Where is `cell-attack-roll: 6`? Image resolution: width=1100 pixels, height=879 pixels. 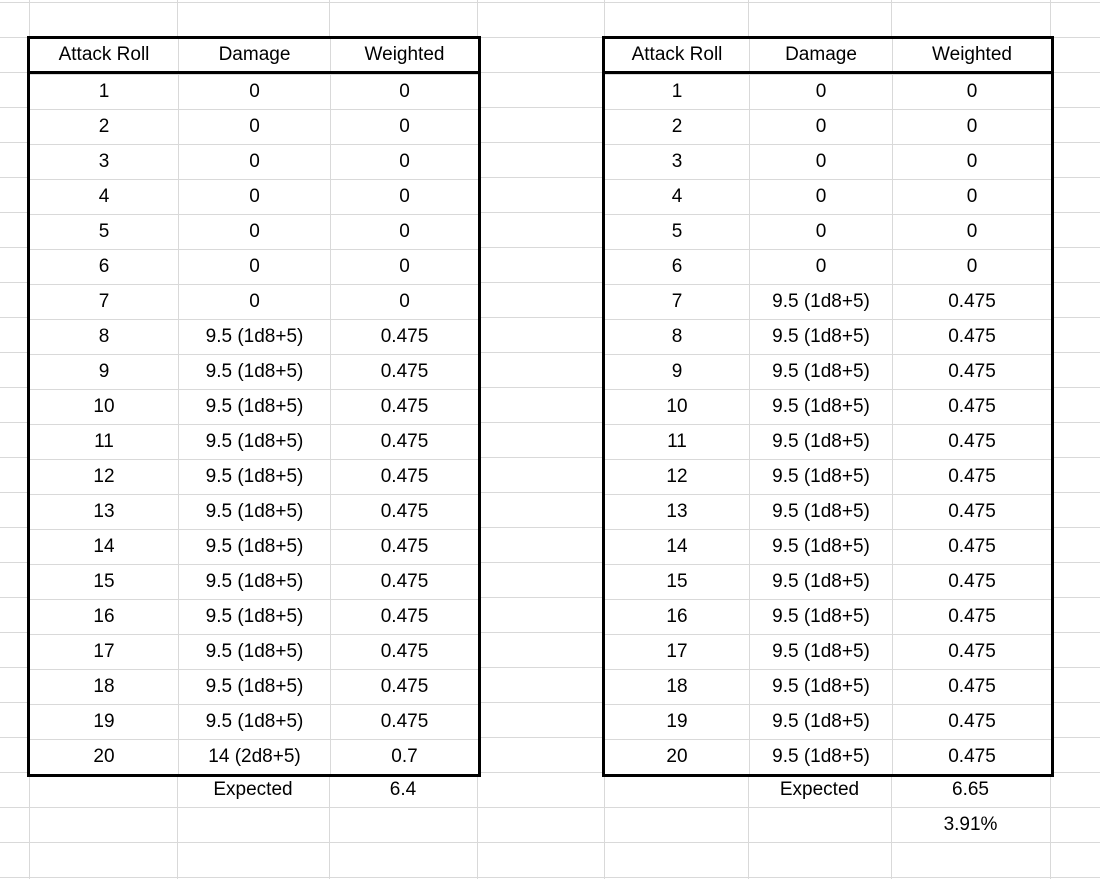 cell-attack-roll: 6 is located at coordinates (677, 266).